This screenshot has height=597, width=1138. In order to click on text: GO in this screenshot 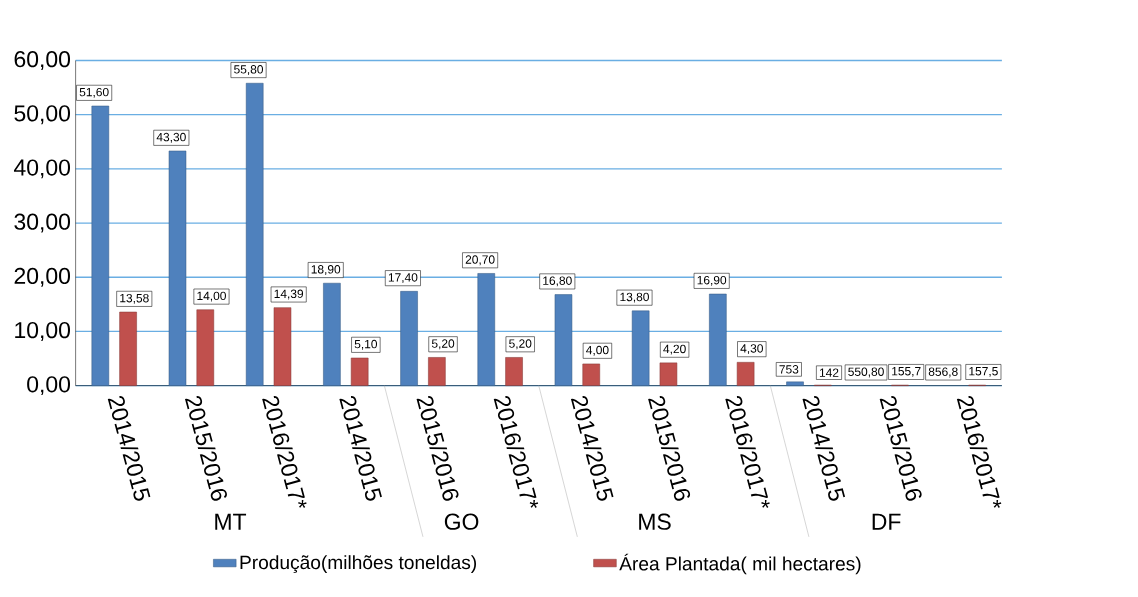, I will do `click(461, 521)`.